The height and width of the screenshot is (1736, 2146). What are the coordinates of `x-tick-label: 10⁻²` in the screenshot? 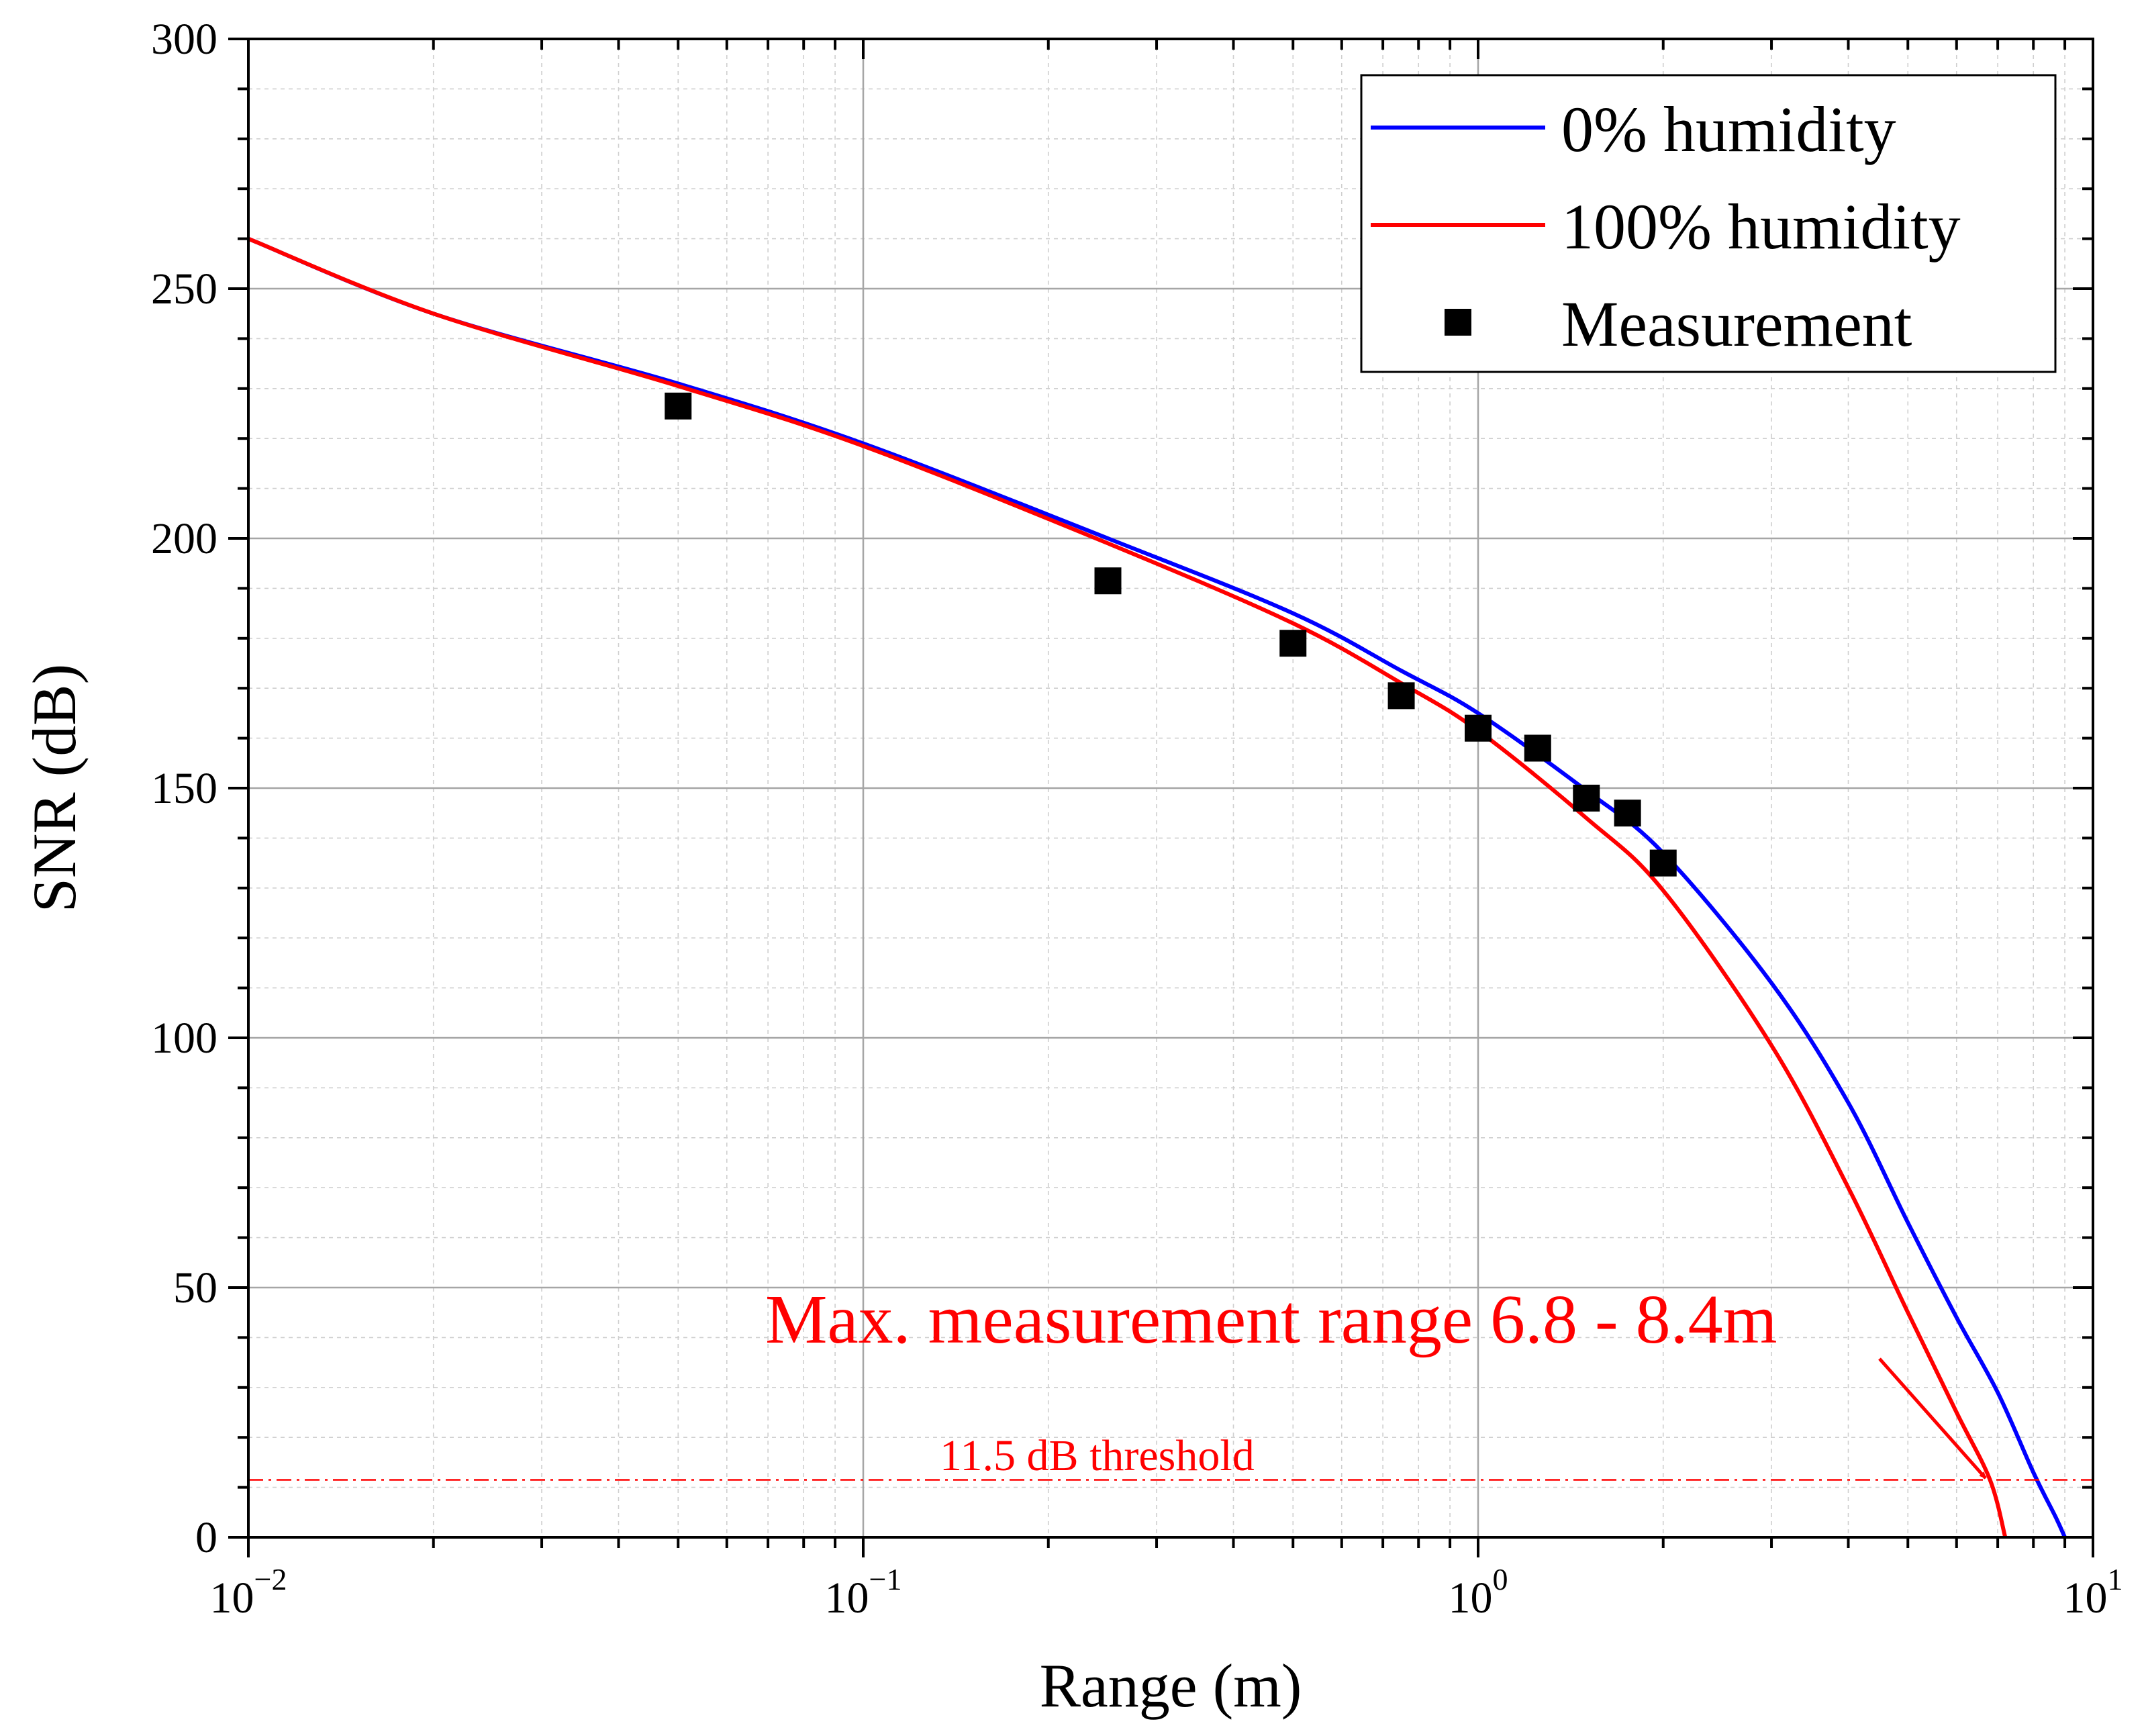 It's located at (248, 1592).